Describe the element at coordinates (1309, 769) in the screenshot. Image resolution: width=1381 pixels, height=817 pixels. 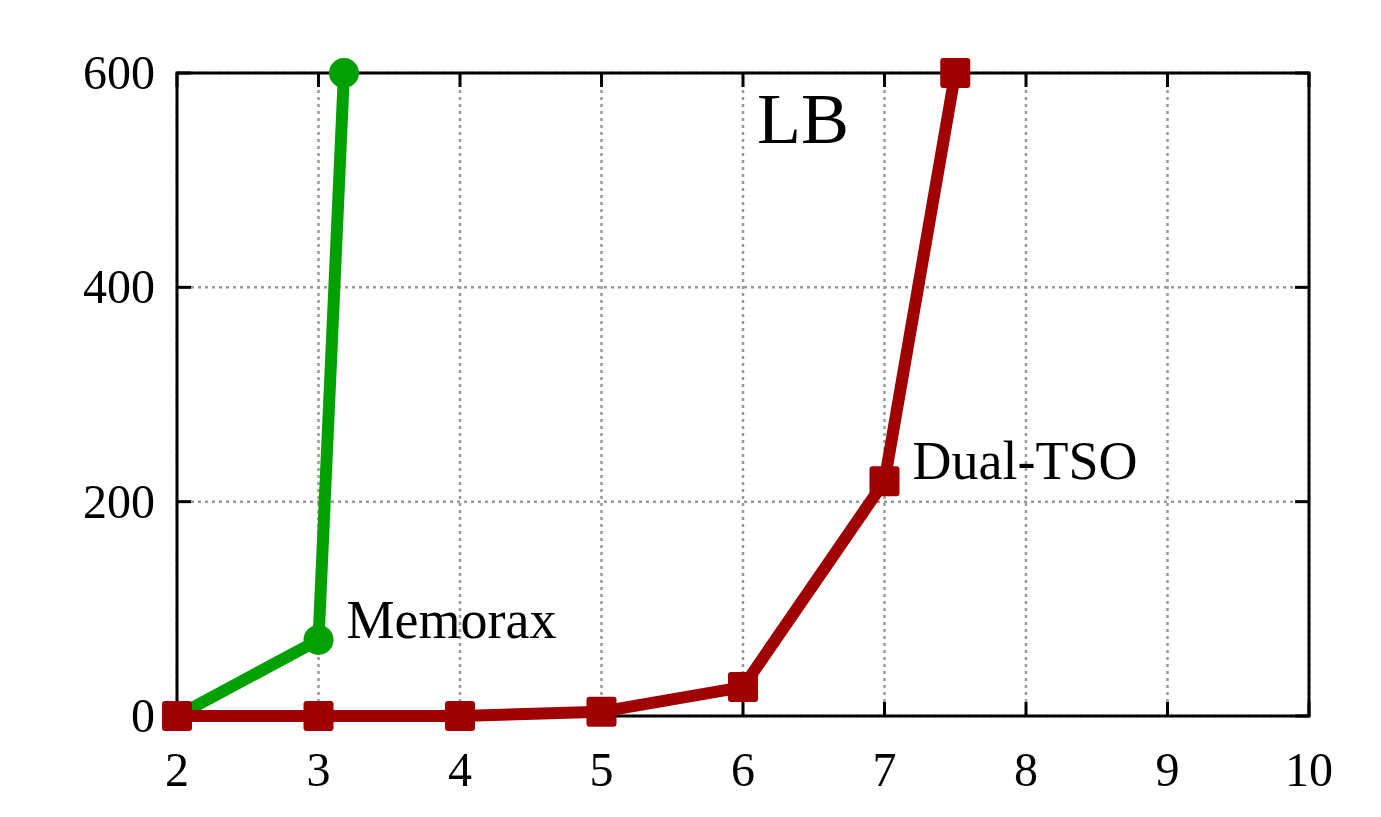
I see `x-tick-label: 10` at that location.